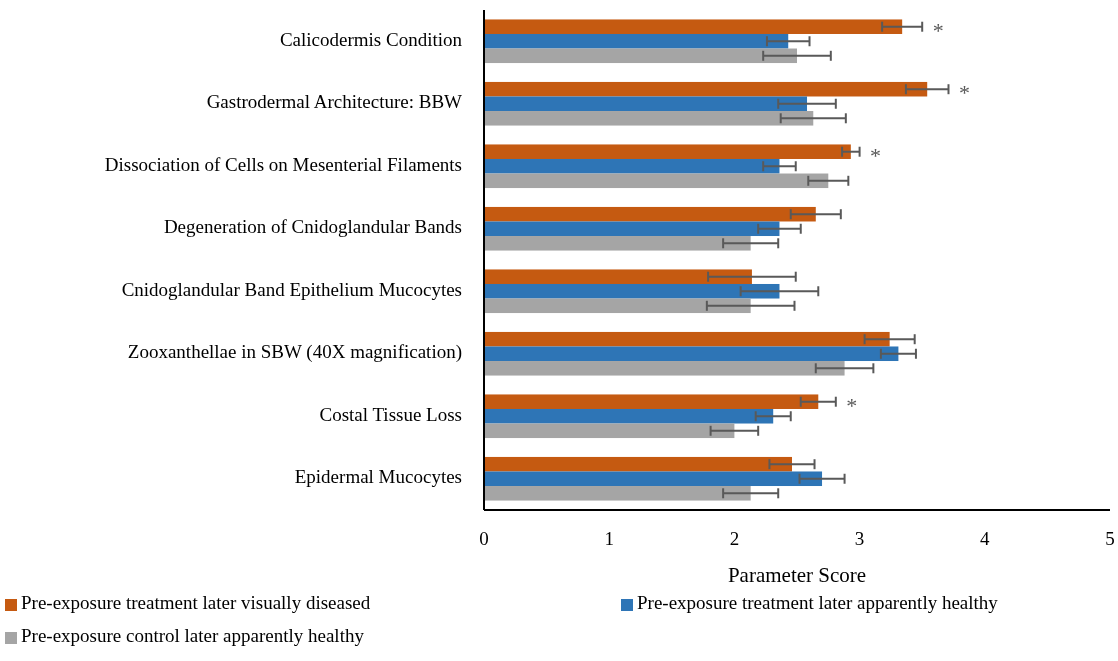 Image resolution: width=1118 pixels, height=661 pixels. I want to click on y-tick-label: Epidermal Mucocytes, so click(378, 477).